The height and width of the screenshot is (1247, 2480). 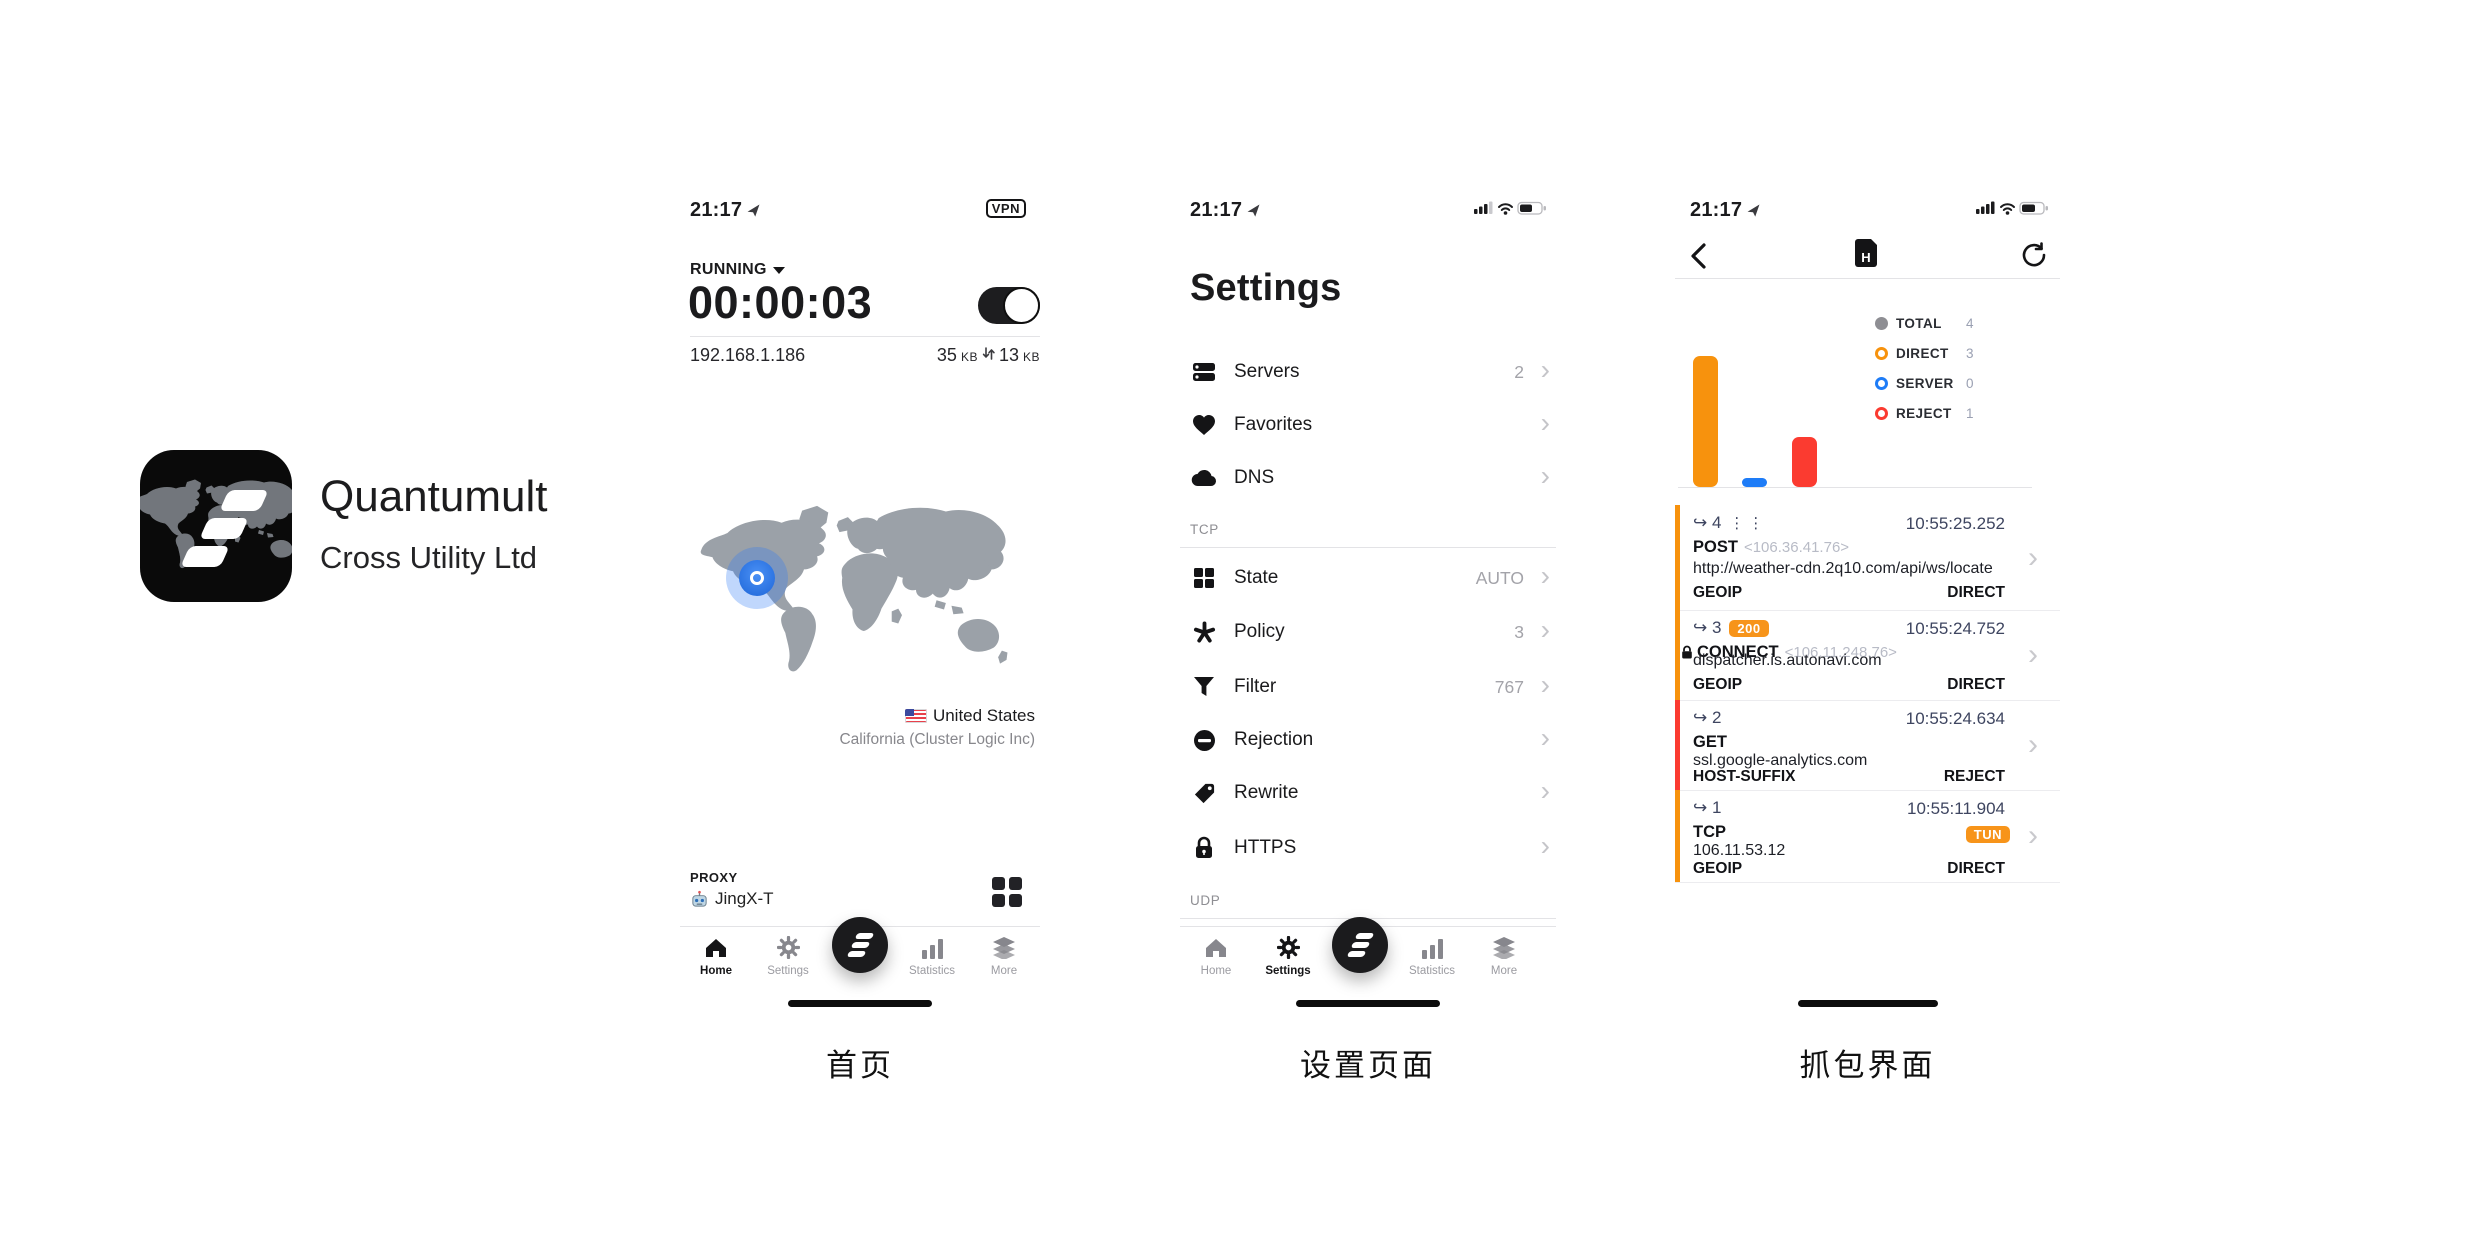 I want to click on tag-icon, so click(x=1204, y=793).